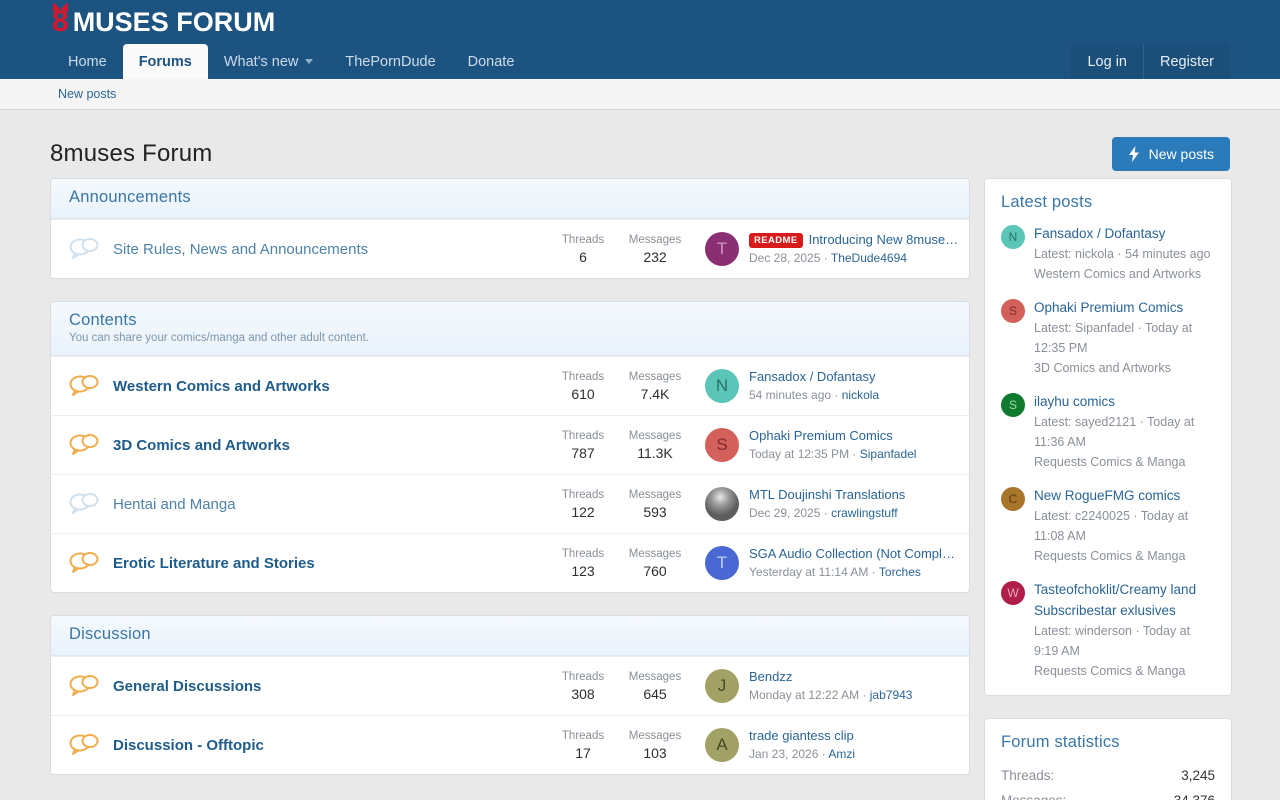  I want to click on avatar-letter: N, so click(722, 385).